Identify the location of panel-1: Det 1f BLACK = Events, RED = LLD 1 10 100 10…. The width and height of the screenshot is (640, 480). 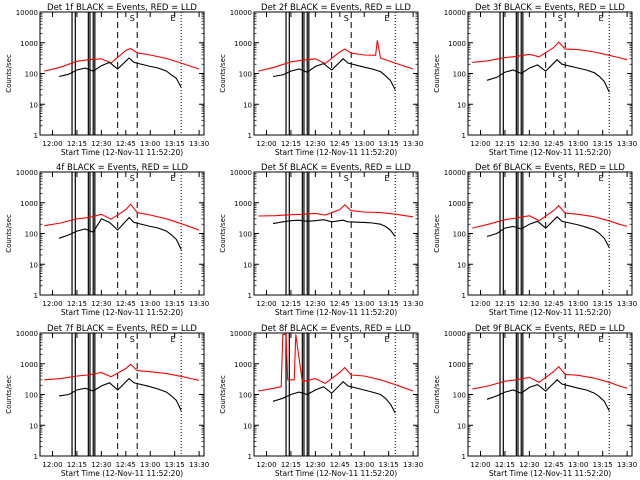
(107, 80).